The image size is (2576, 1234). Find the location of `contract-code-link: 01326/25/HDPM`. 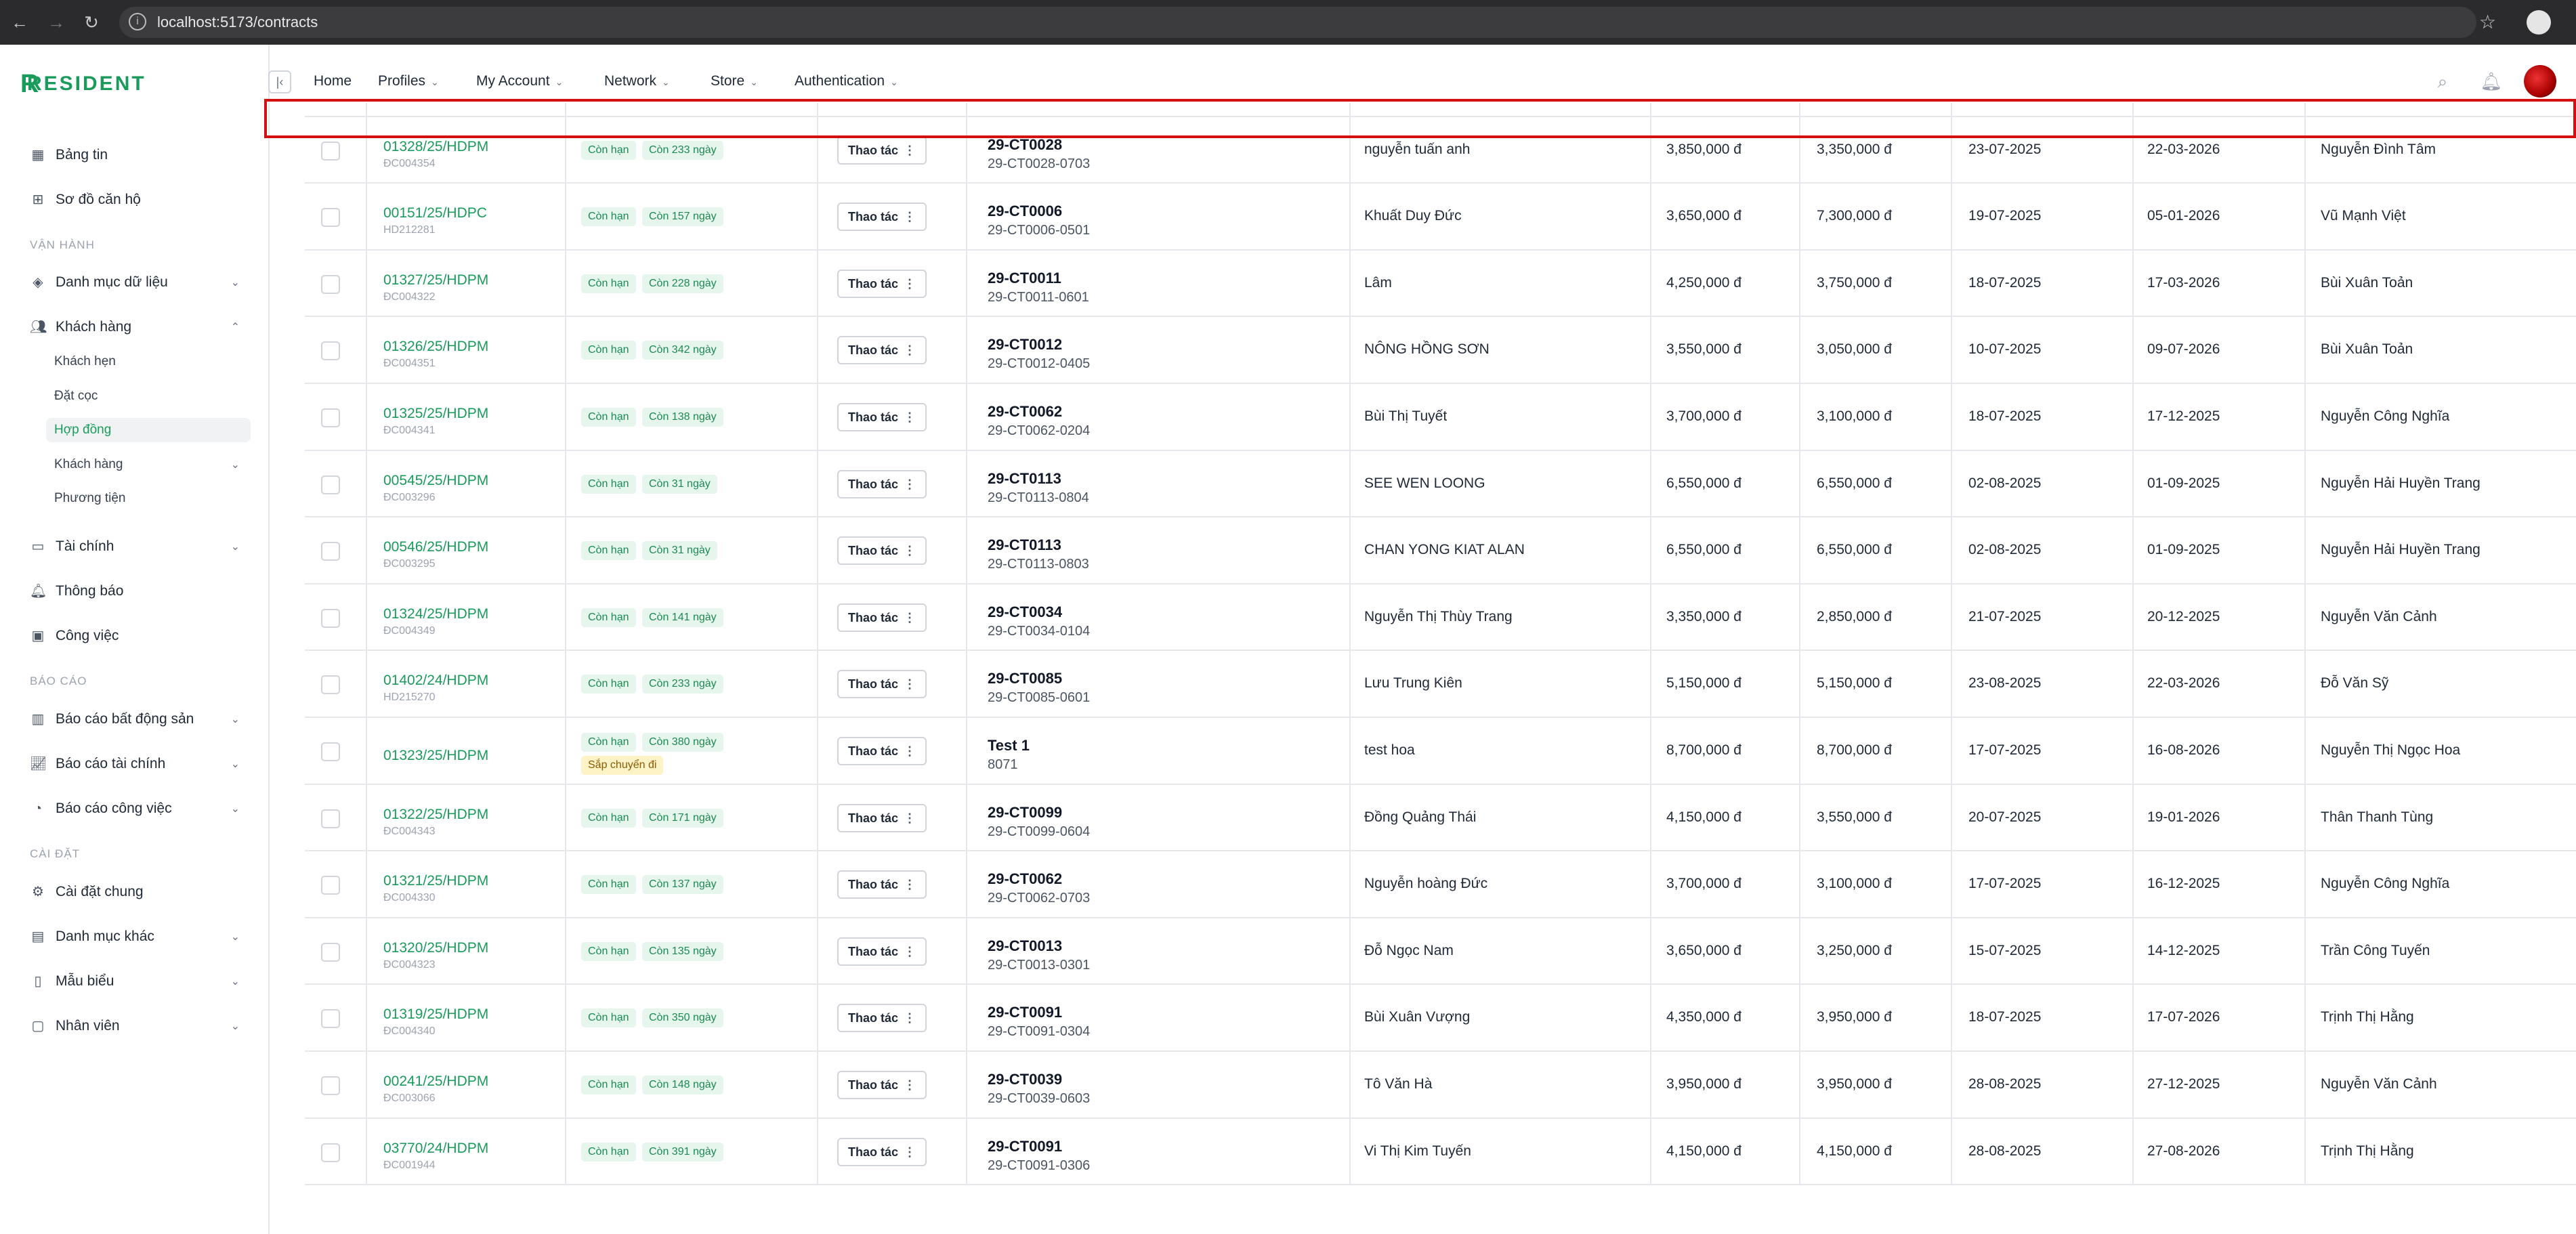

contract-code-link: 01326/25/HDPM is located at coordinates (436, 347).